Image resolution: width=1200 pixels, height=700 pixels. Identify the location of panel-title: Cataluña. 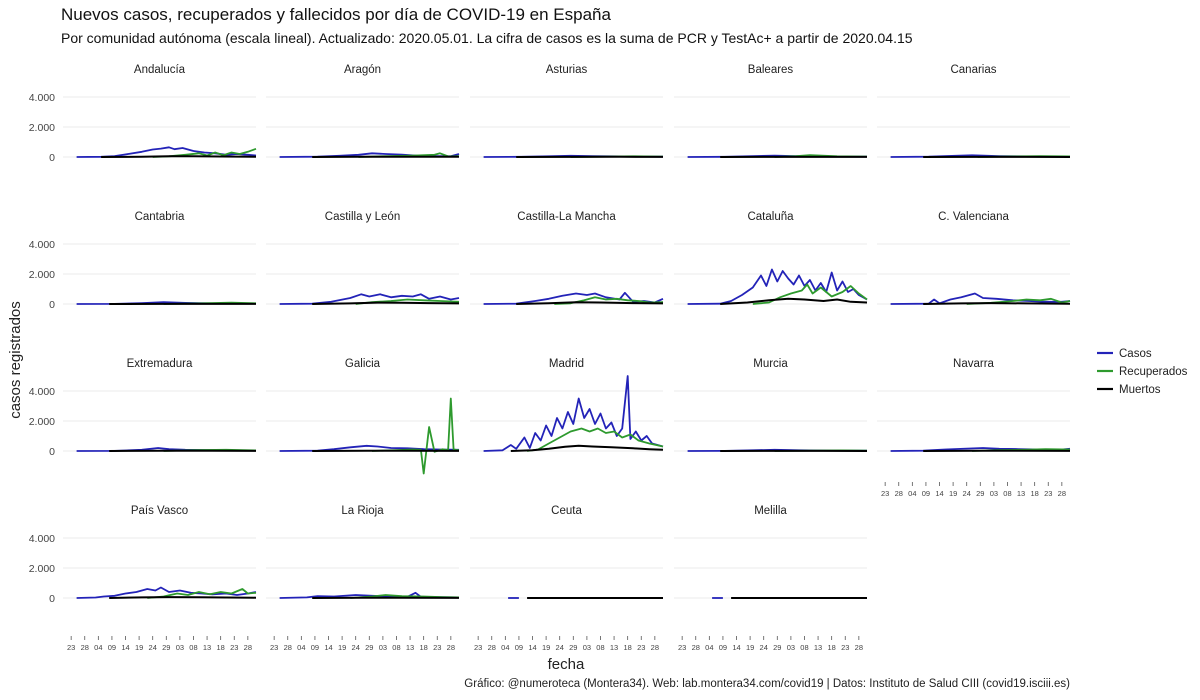
(770, 217).